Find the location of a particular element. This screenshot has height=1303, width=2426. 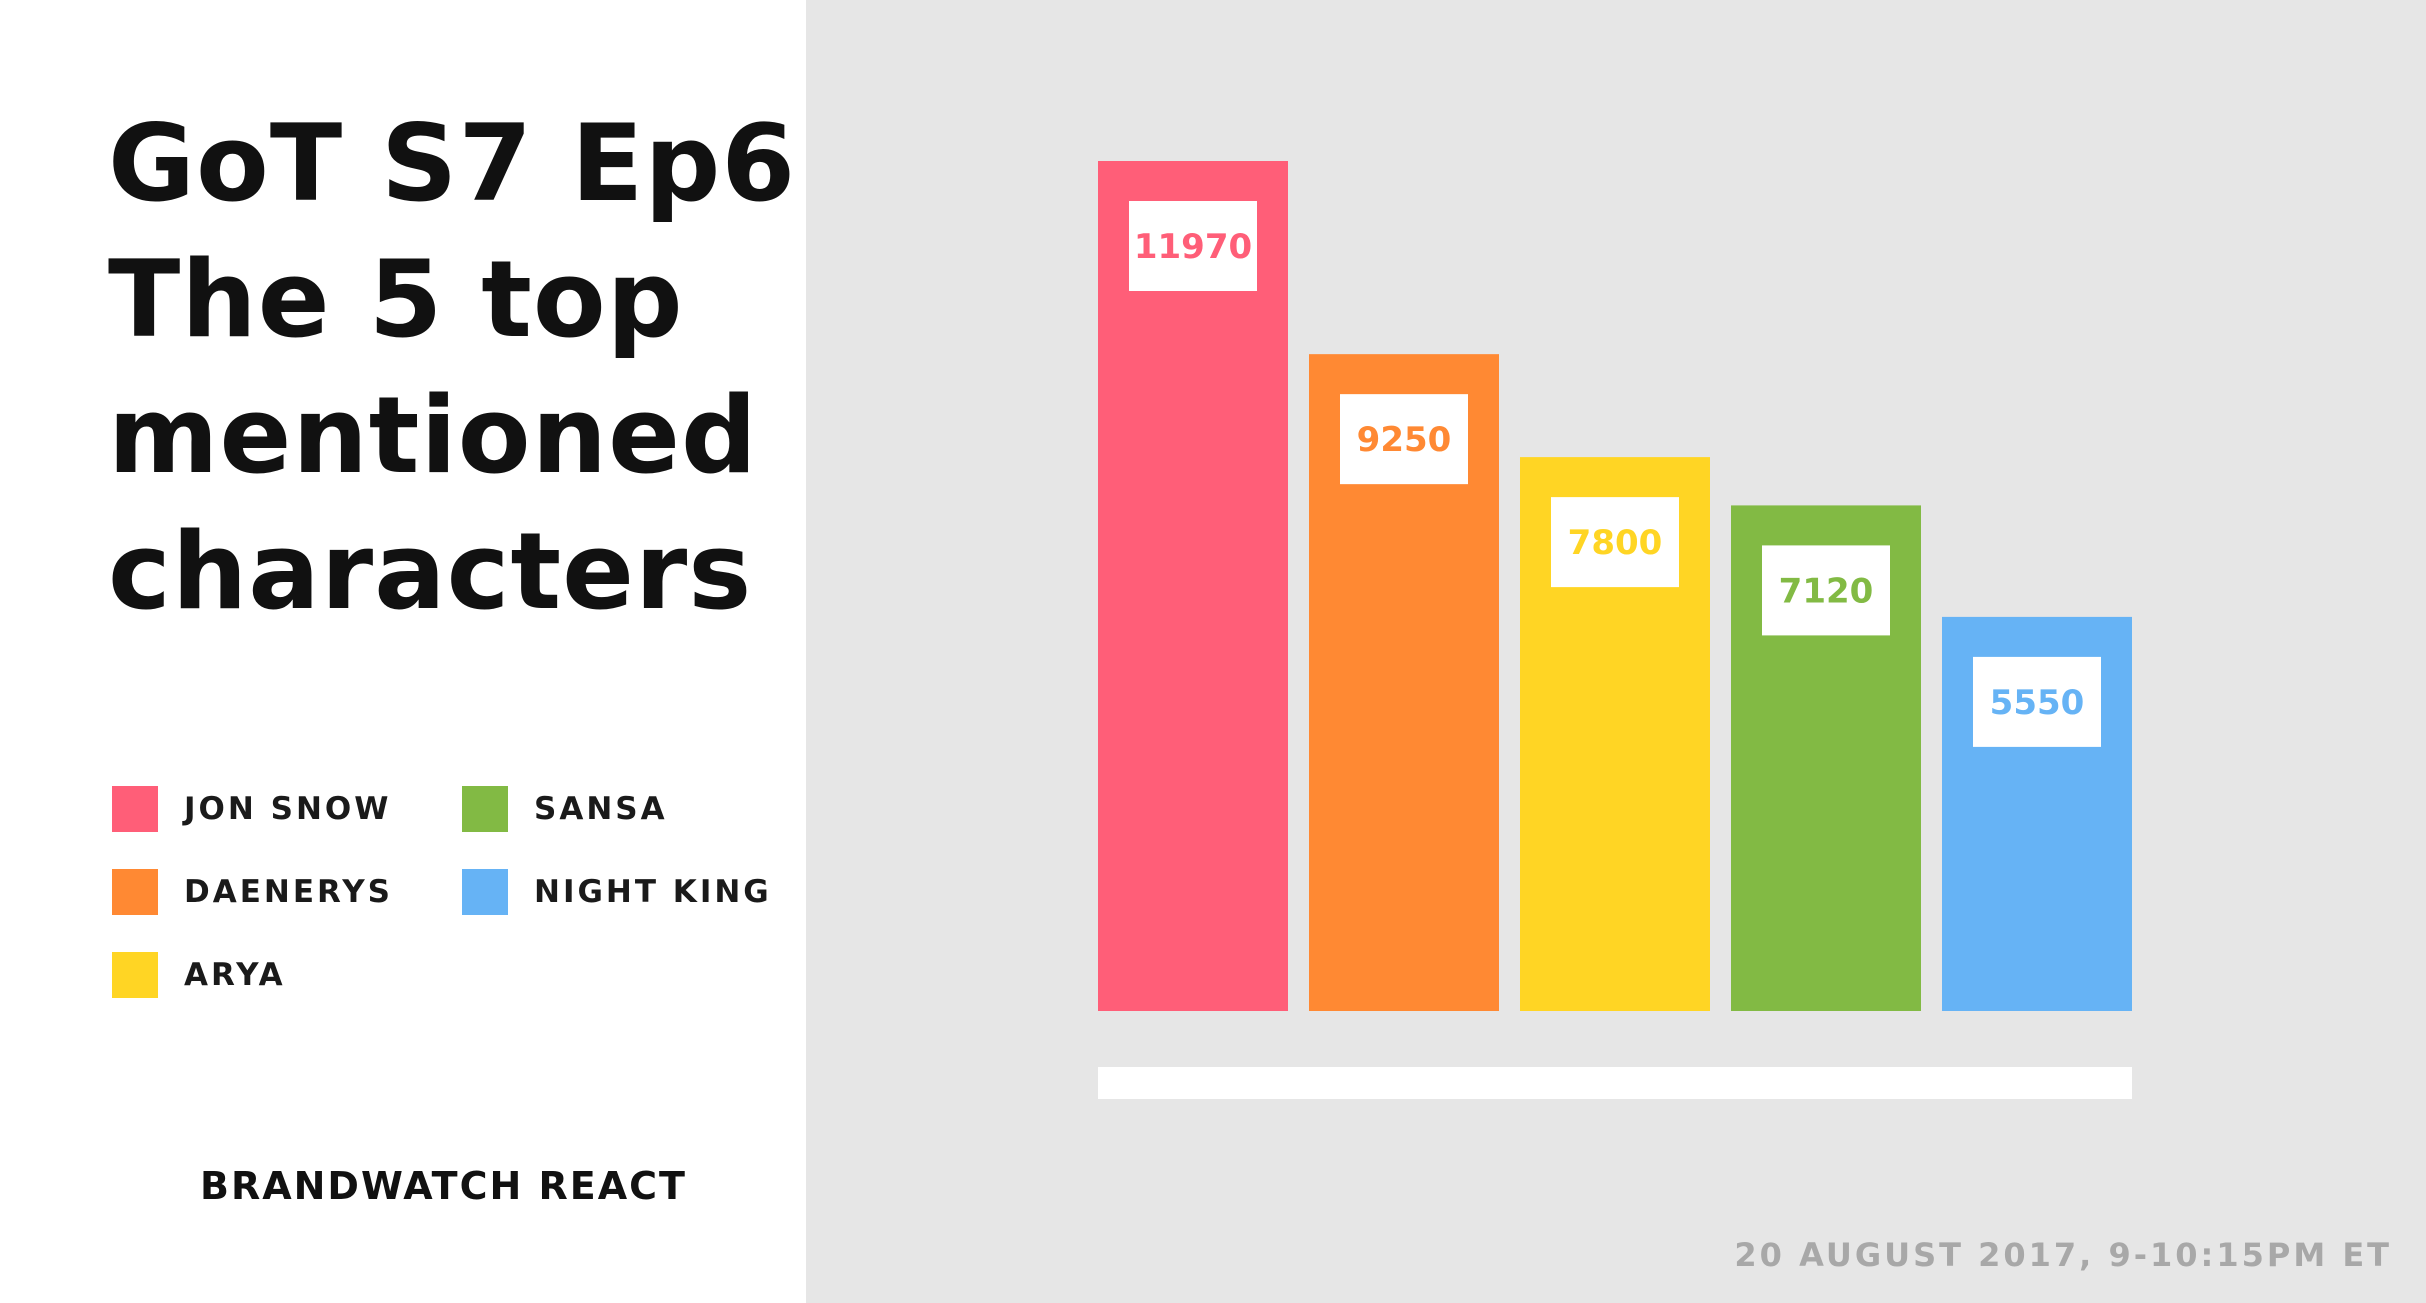

baseline-strip is located at coordinates (1615, 1083).